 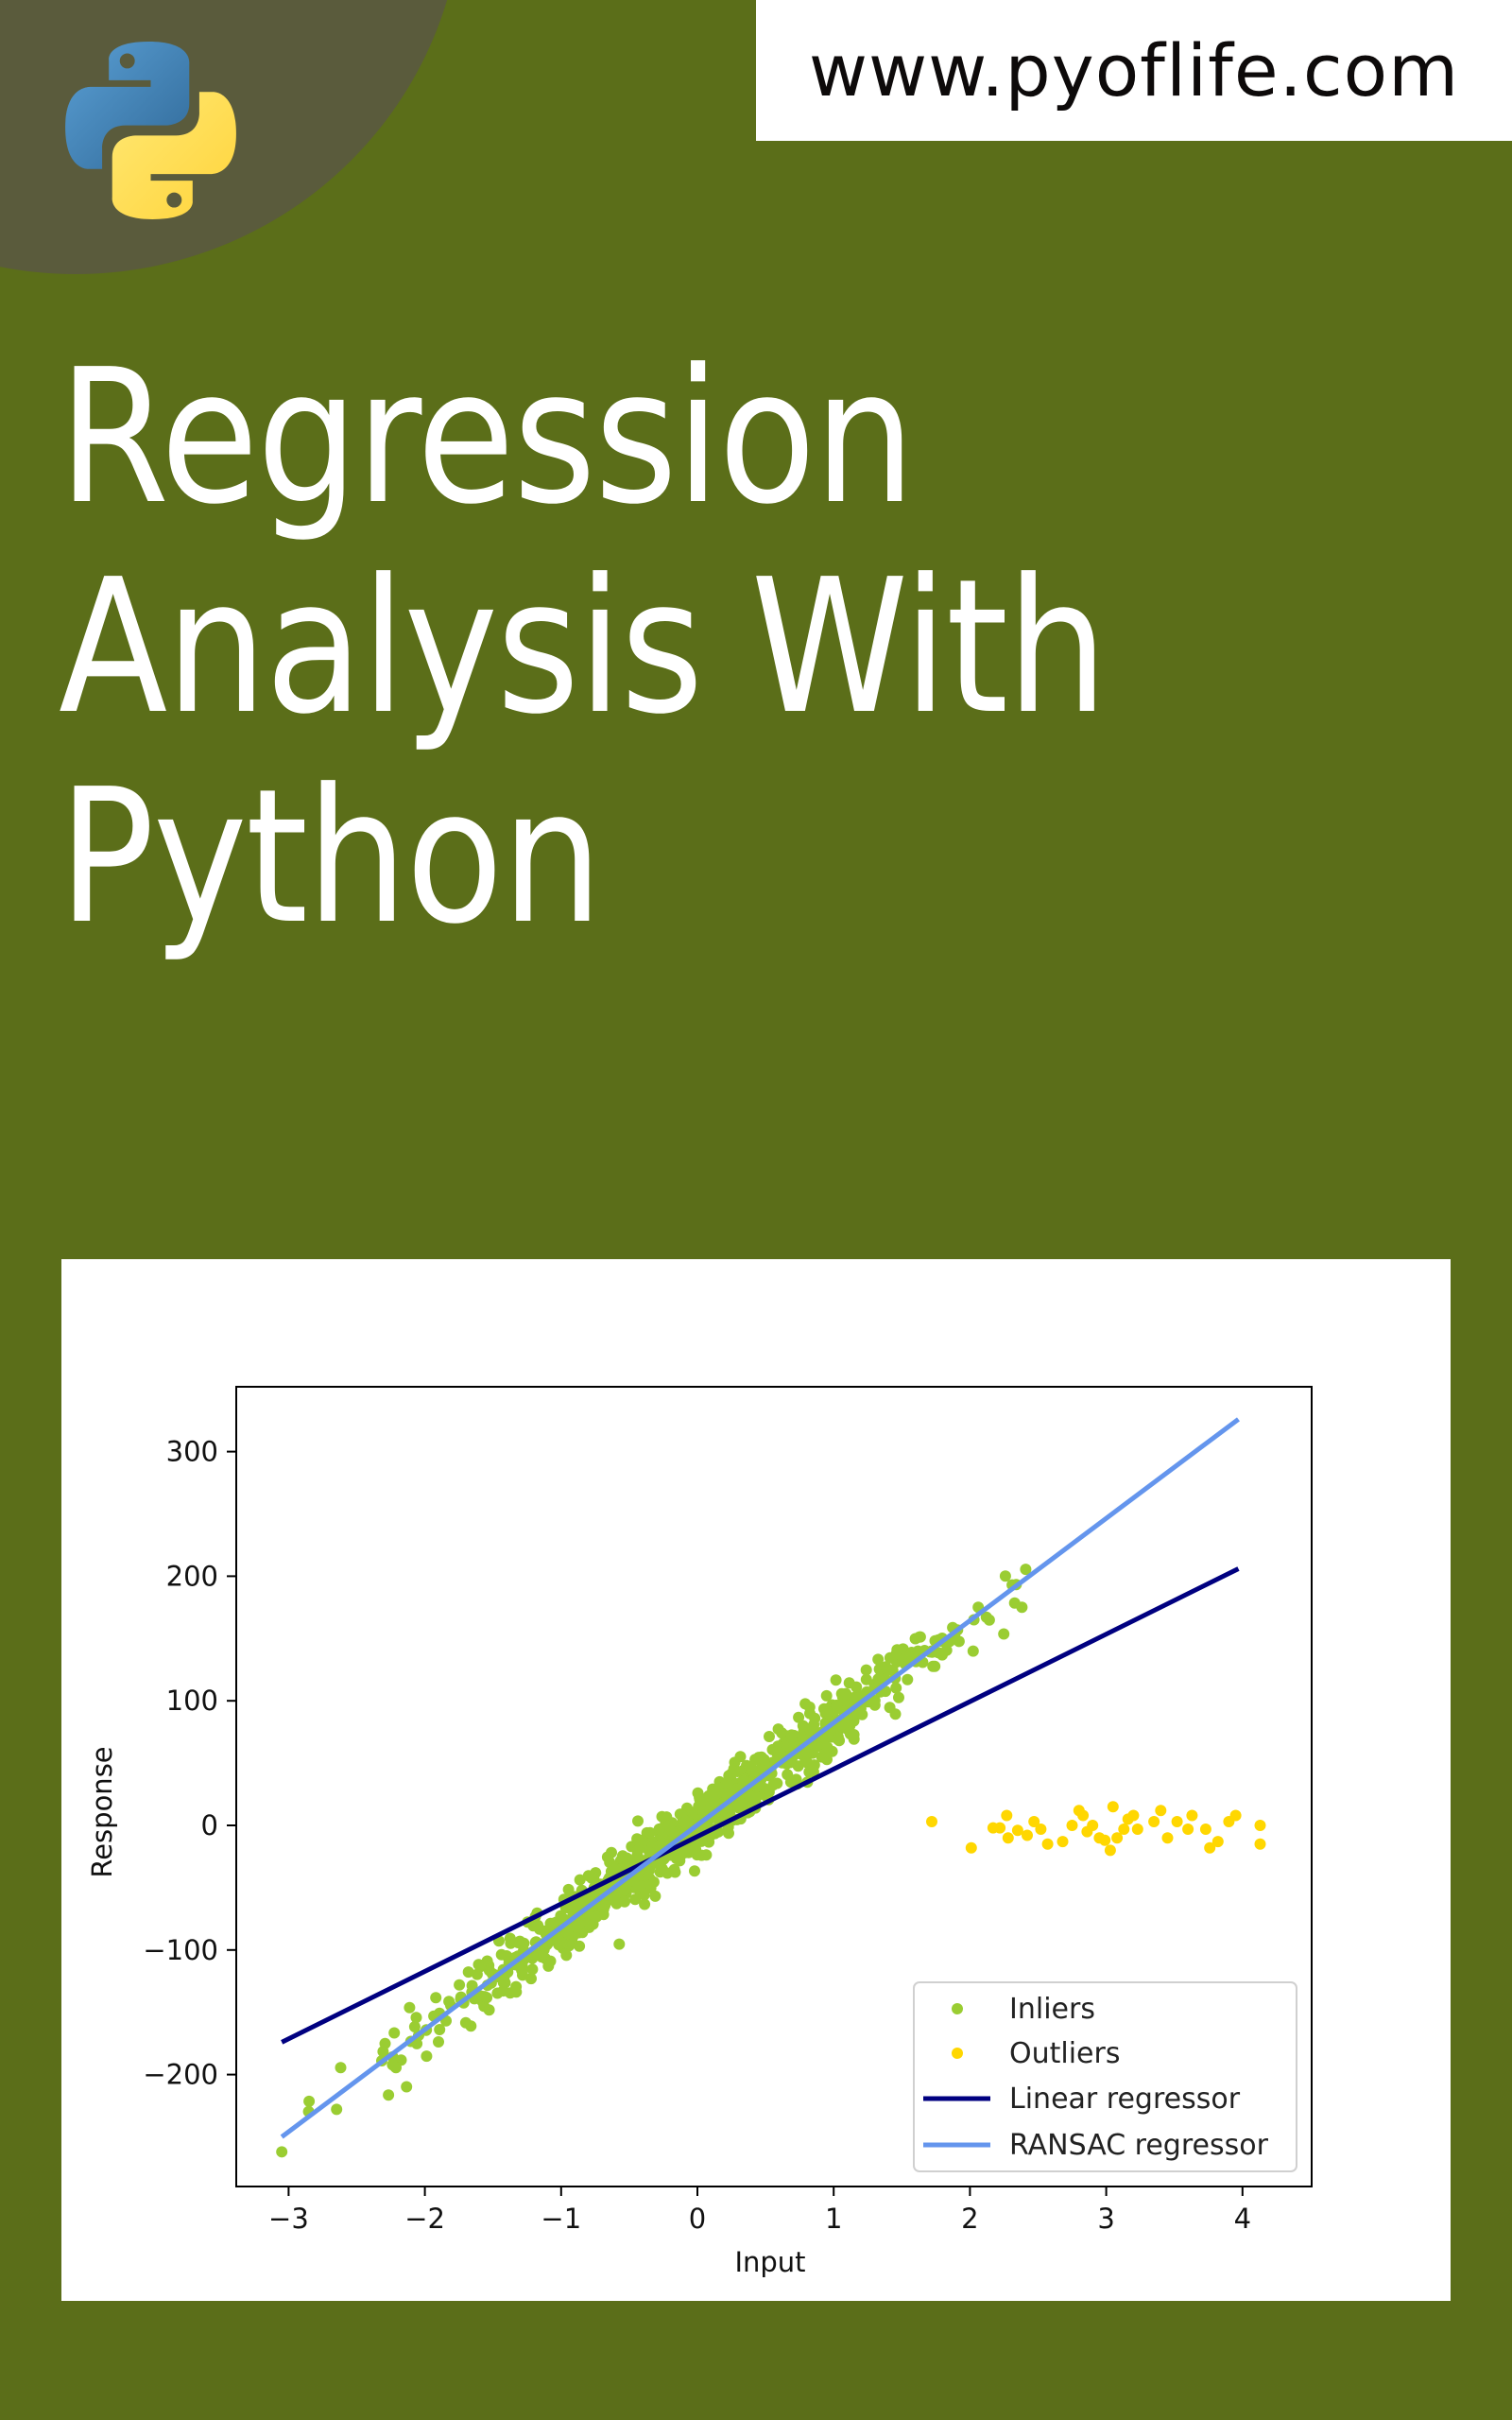 I want to click on x-tick-label: 1, so click(x=833, y=2219).